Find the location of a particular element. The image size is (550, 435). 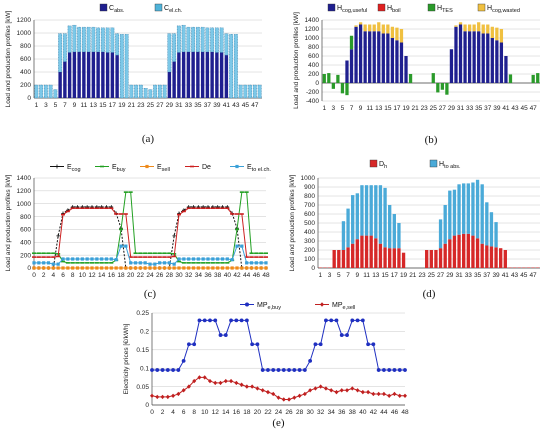

x-tick-label: 45 is located at coordinates (524, 275).